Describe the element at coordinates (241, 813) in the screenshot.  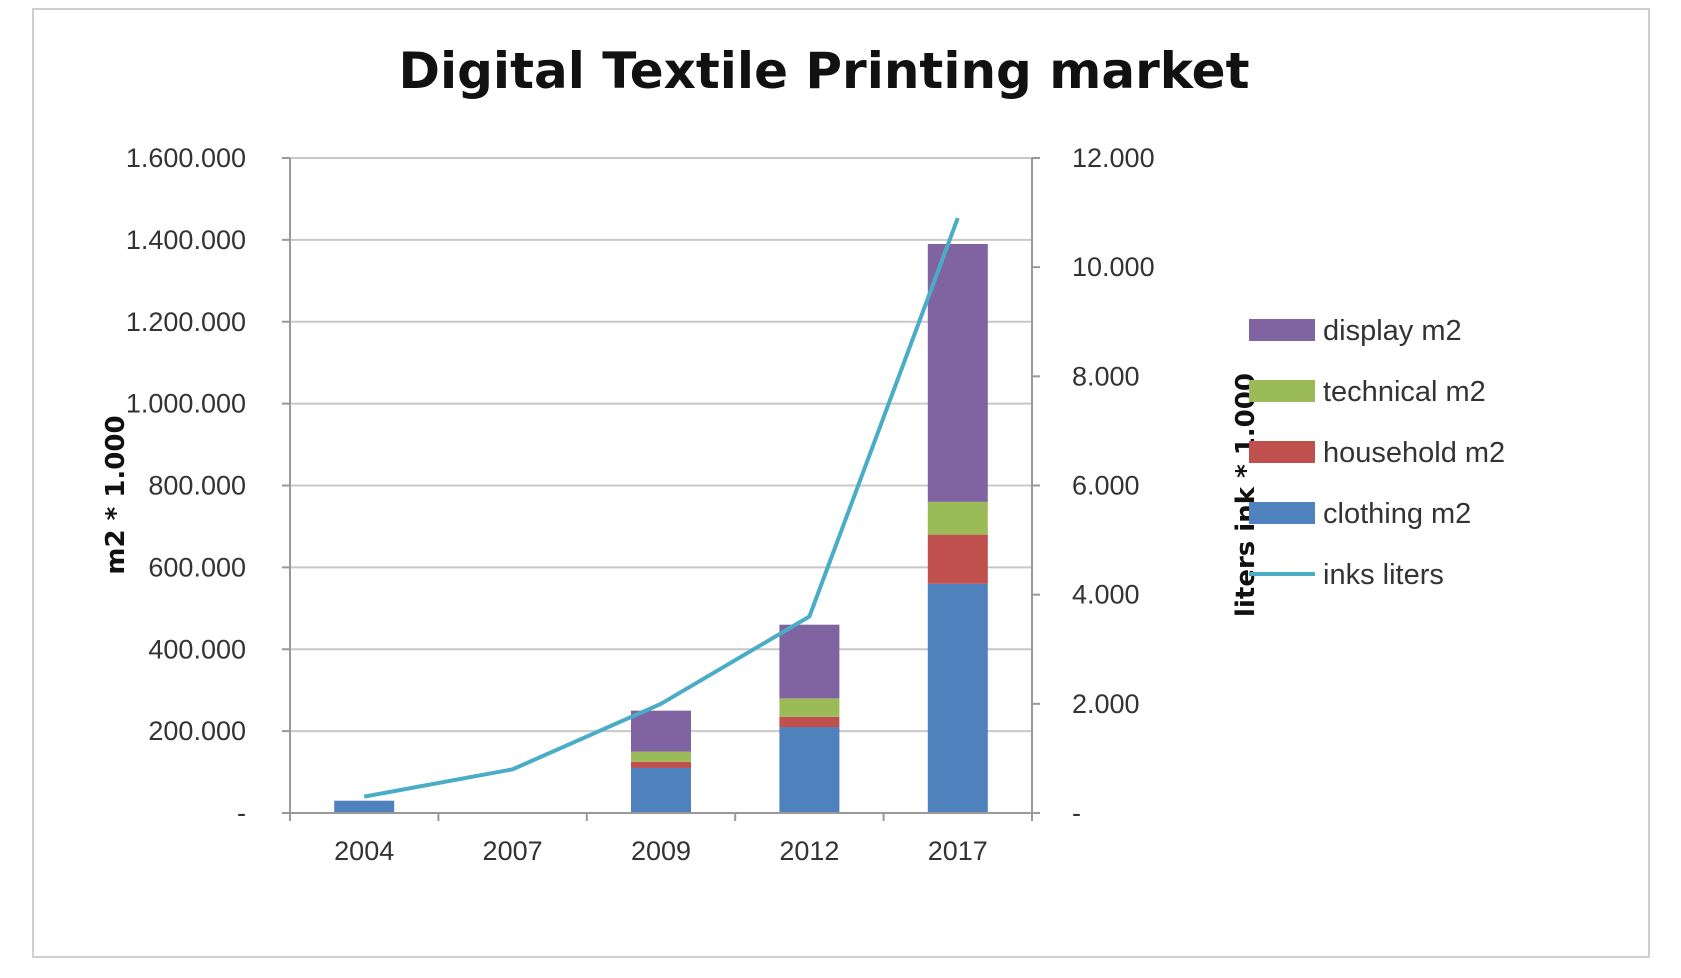
I see `y-tick-label: -` at that location.